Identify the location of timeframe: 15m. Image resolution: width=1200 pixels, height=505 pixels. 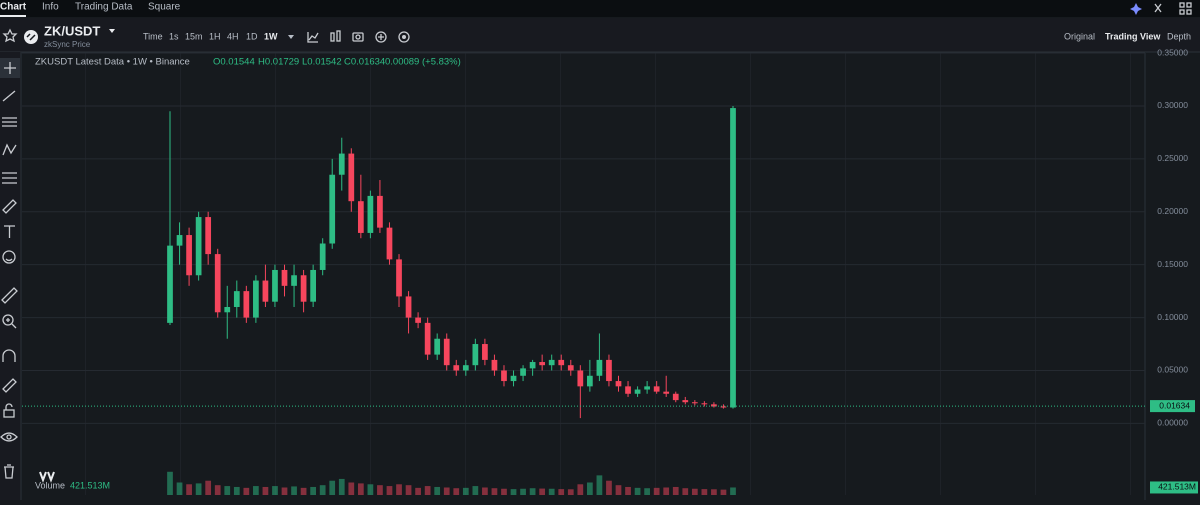
(194, 36).